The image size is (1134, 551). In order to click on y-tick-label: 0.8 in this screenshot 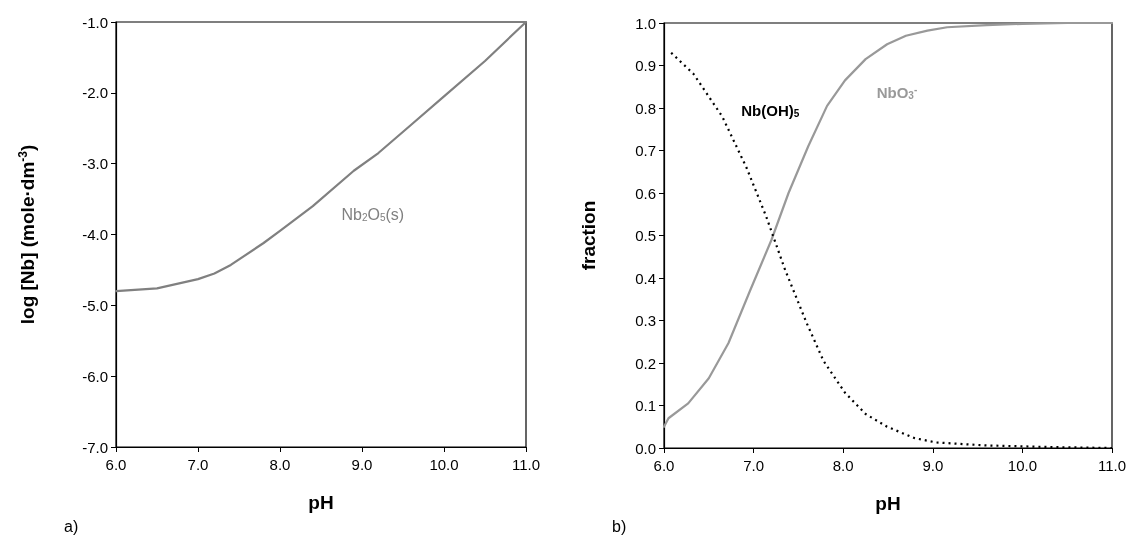, I will do `click(645, 108)`.